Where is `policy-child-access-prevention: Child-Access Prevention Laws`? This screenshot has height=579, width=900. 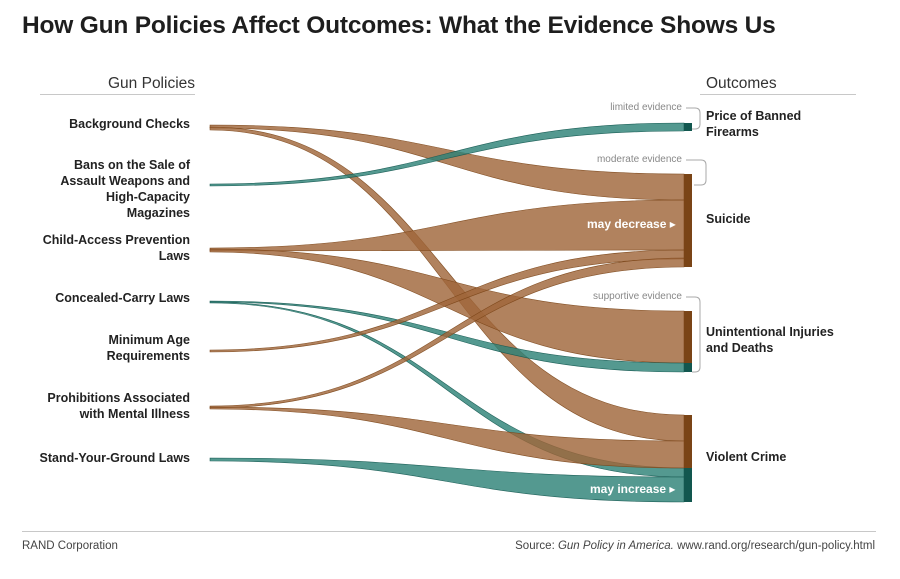
policy-child-access-prevention: Child-Access Prevention Laws is located at coordinates (116, 248).